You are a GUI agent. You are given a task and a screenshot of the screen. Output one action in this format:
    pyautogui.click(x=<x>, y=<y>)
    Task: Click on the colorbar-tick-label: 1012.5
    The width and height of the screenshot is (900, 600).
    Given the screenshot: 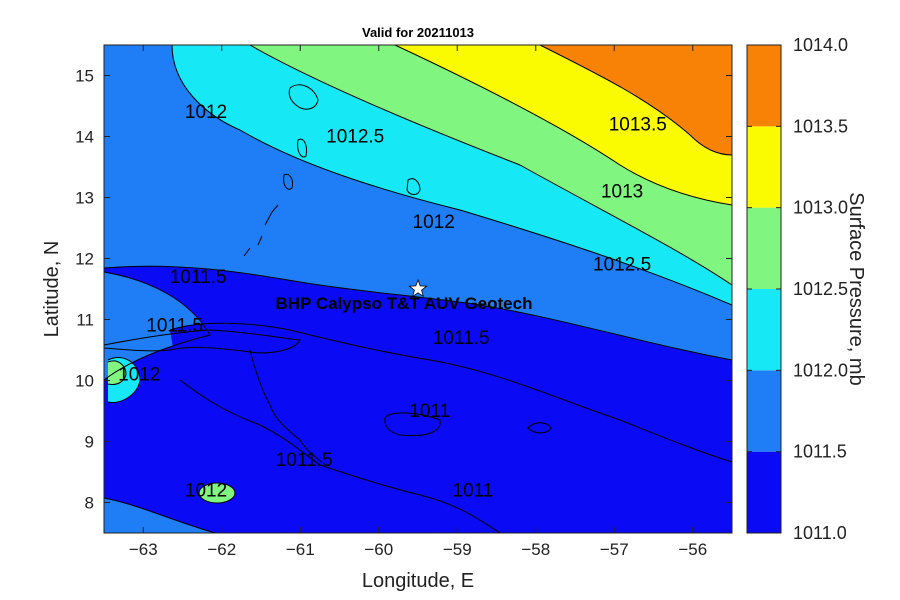 What is the action you would take?
    pyautogui.click(x=820, y=289)
    